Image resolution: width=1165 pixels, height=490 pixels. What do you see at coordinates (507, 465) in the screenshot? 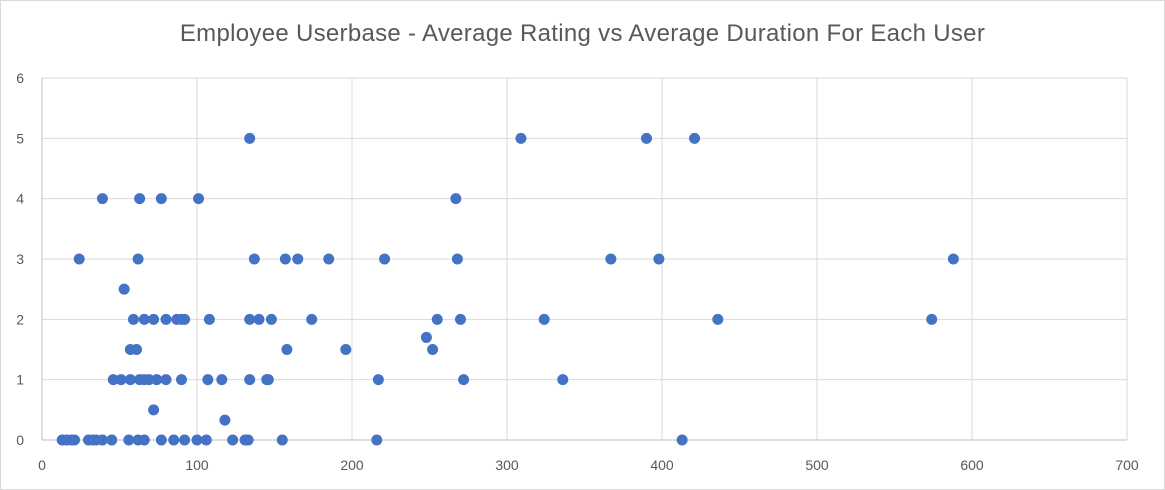
I see `x-tick-label: 300` at bounding box center [507, 465].